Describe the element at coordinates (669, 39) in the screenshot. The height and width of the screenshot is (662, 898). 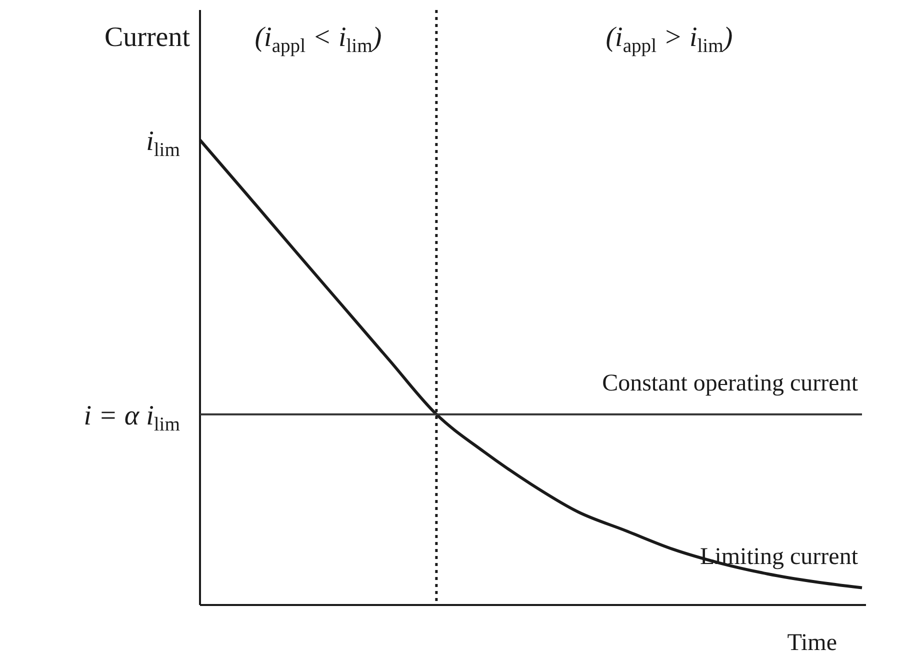
I see `text: (i$_{appl}$ > i$_{lim}$)` at that location.